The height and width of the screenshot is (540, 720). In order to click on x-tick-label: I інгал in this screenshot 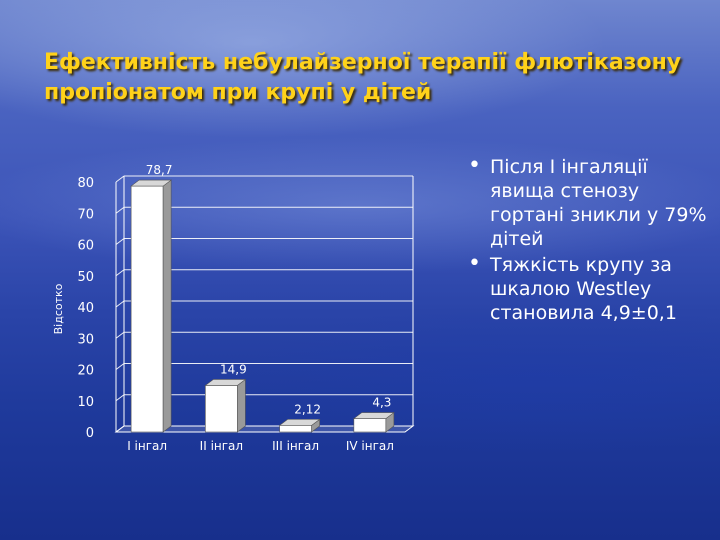, I will do `click(147, 446)`.